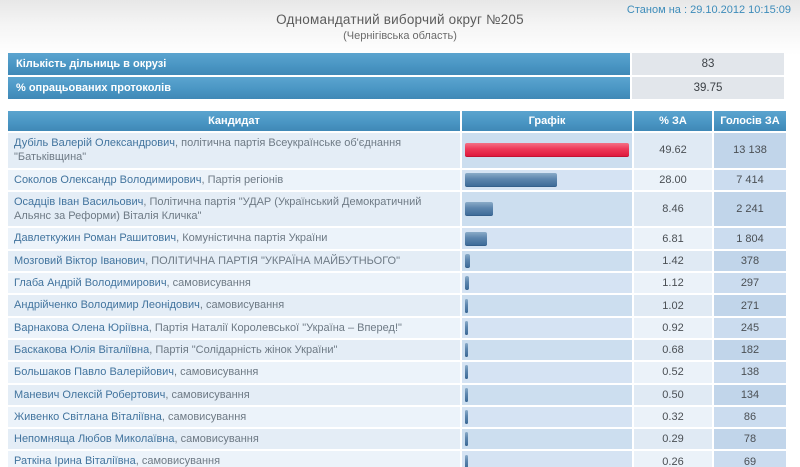 This screenshot has height=467, width=800. What do you see at coordinates (673, 372) in the screenshot?
I see `percent-cell: 0.52` at bounding box center [673, 372].